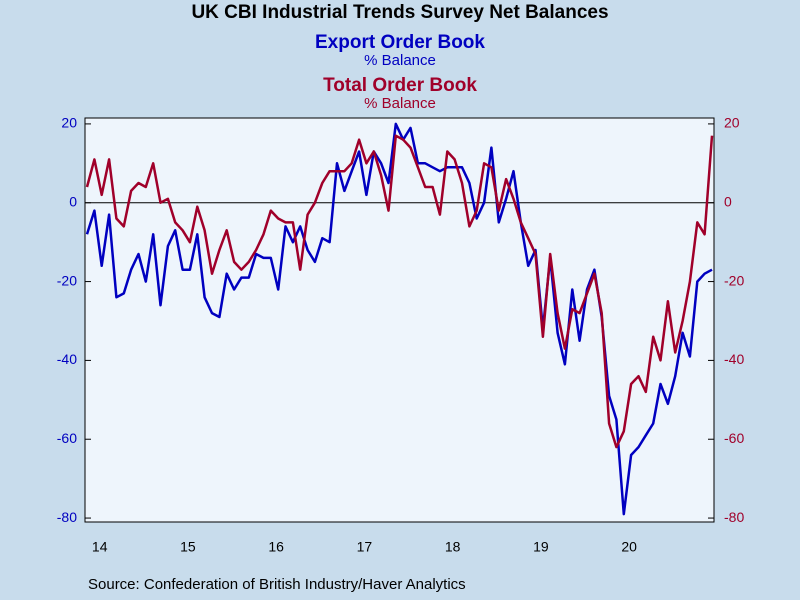 The width and height of the screenshot is (800, 600). I want to click on y-tick-label: -20, so click(67, 280).